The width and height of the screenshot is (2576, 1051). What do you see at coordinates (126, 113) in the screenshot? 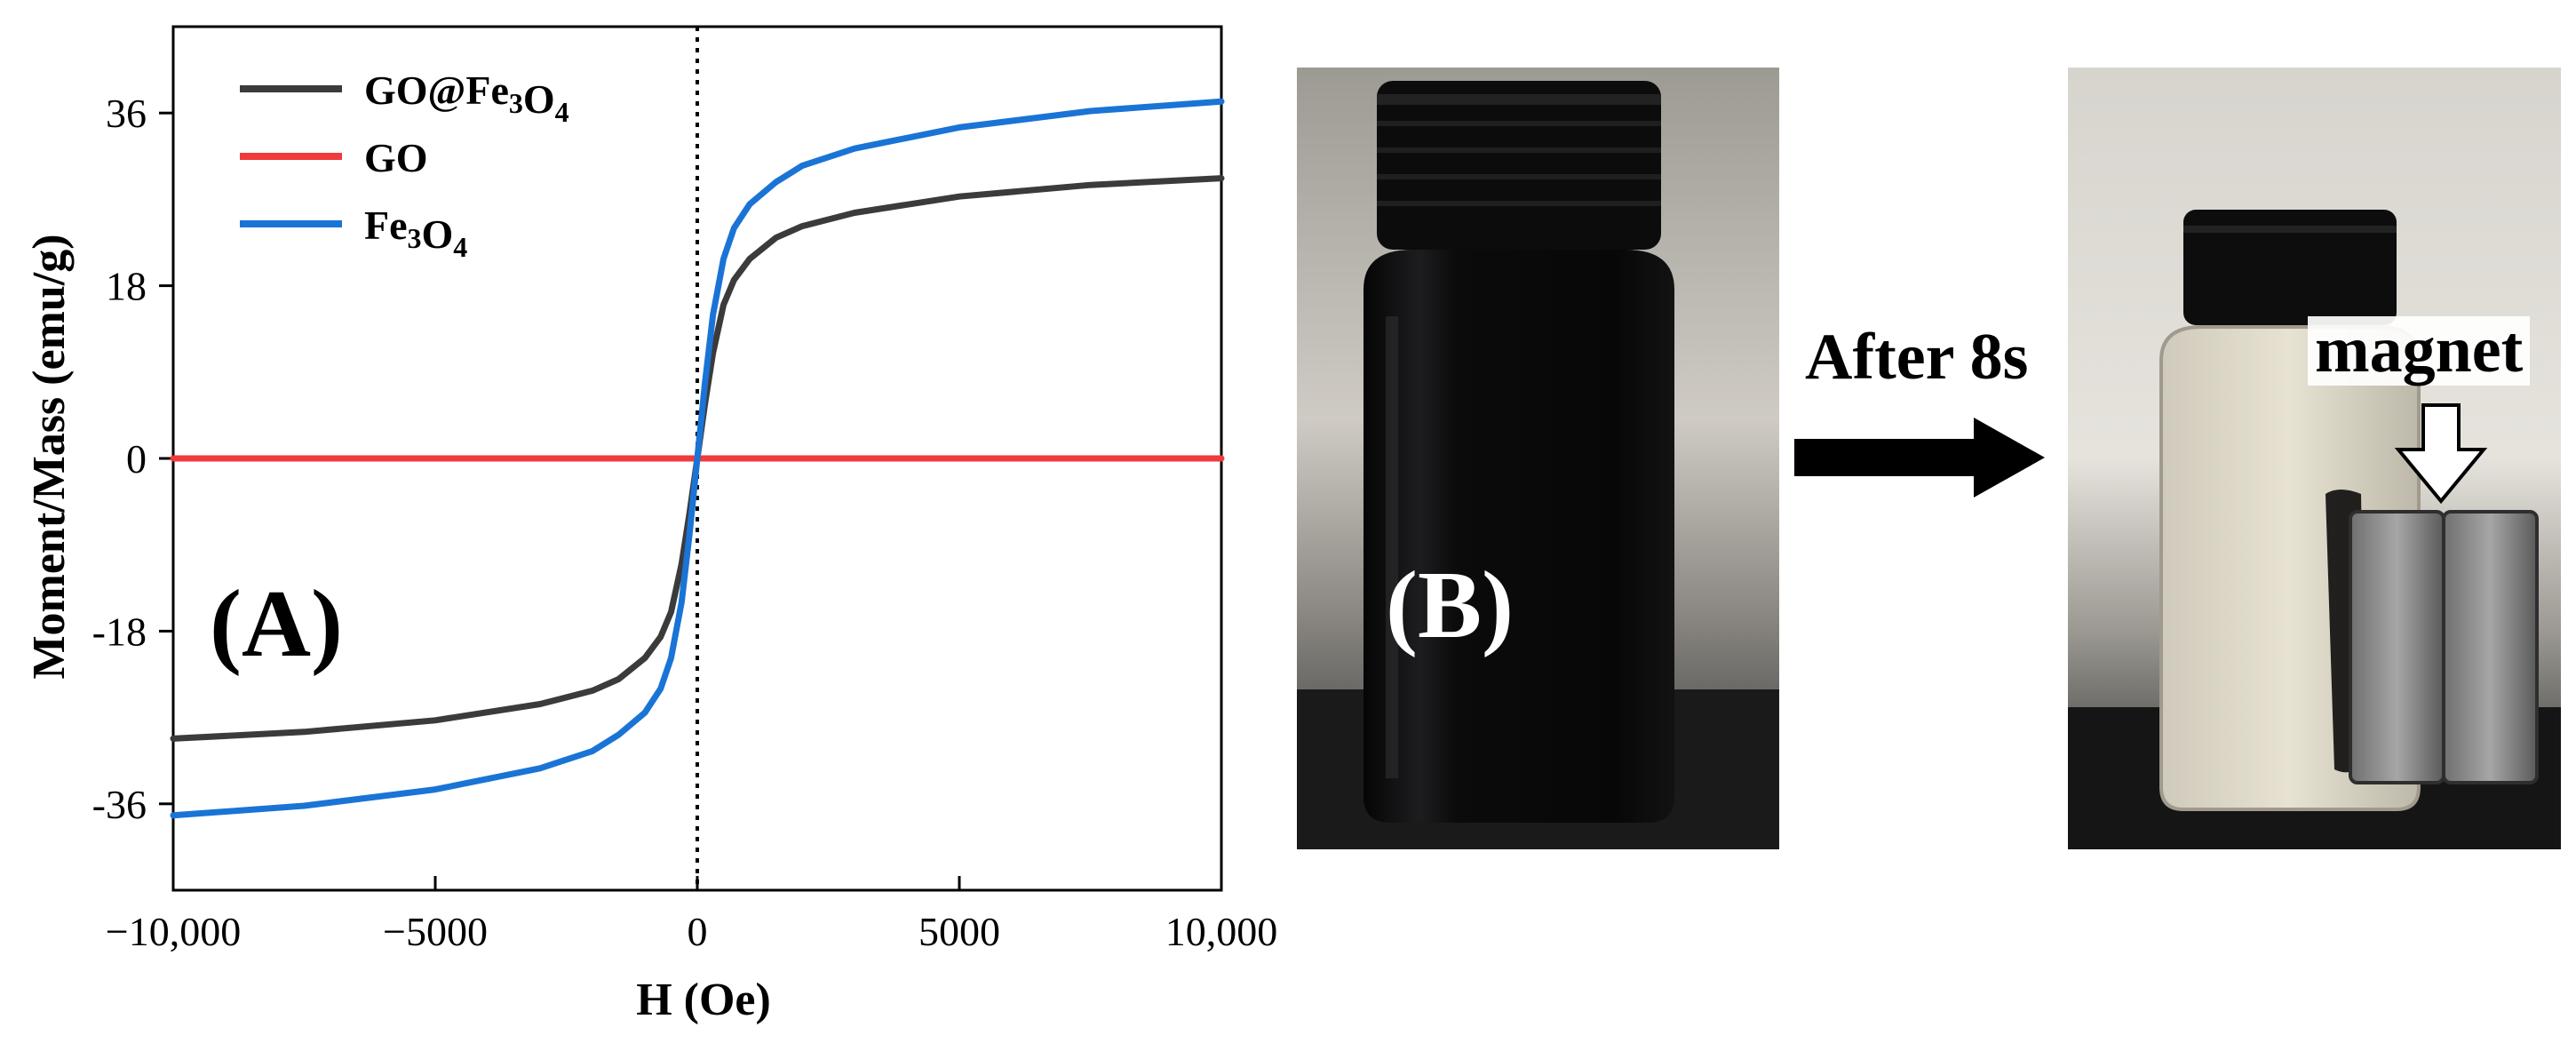
I see `y-tick-label: 36` at bounding box center [126, 113].